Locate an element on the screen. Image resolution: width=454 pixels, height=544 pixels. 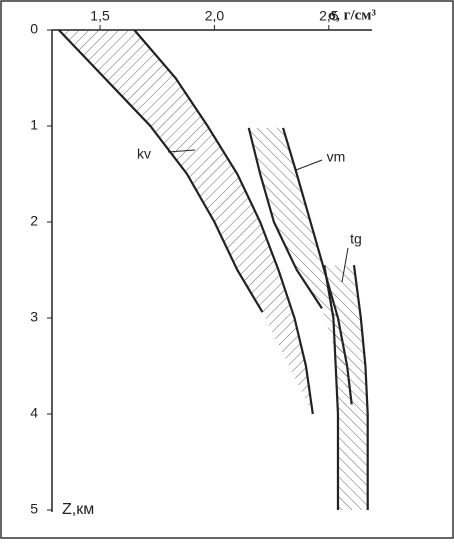
y-tick-label: 2 is located at coordinates (34, 221).